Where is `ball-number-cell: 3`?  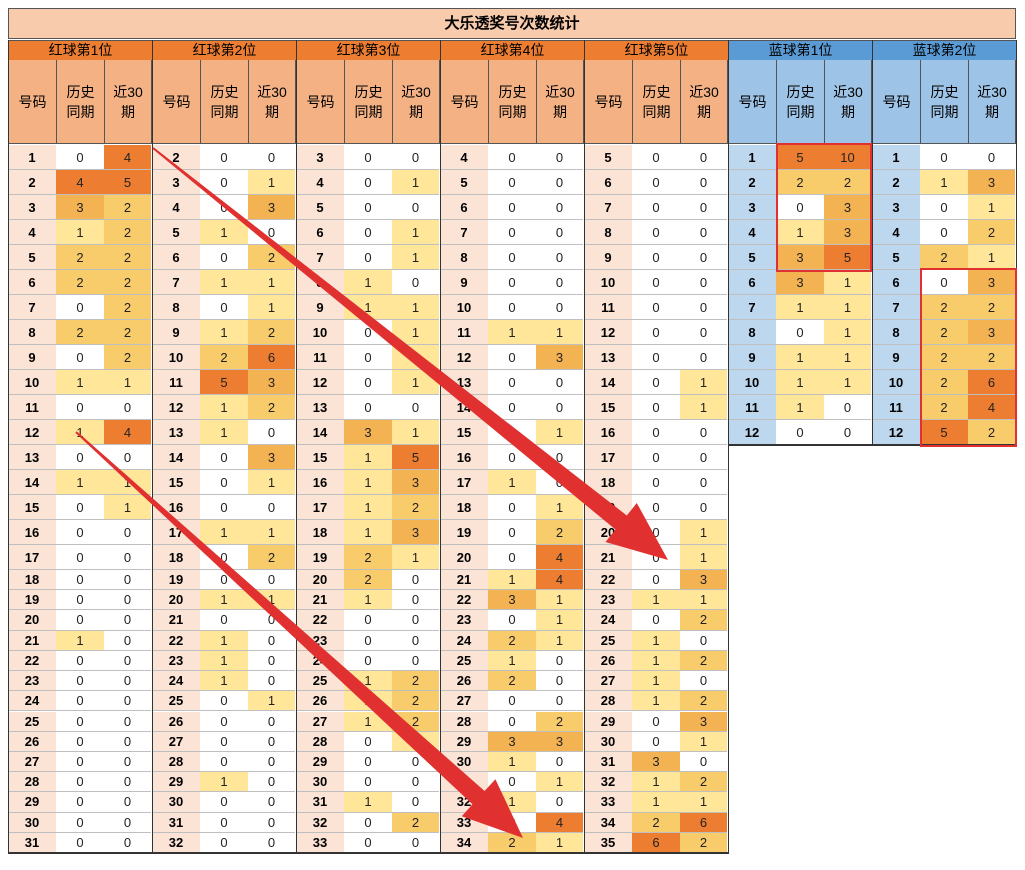
ball-number-cell: 3 is located at coordinates (32, 207).